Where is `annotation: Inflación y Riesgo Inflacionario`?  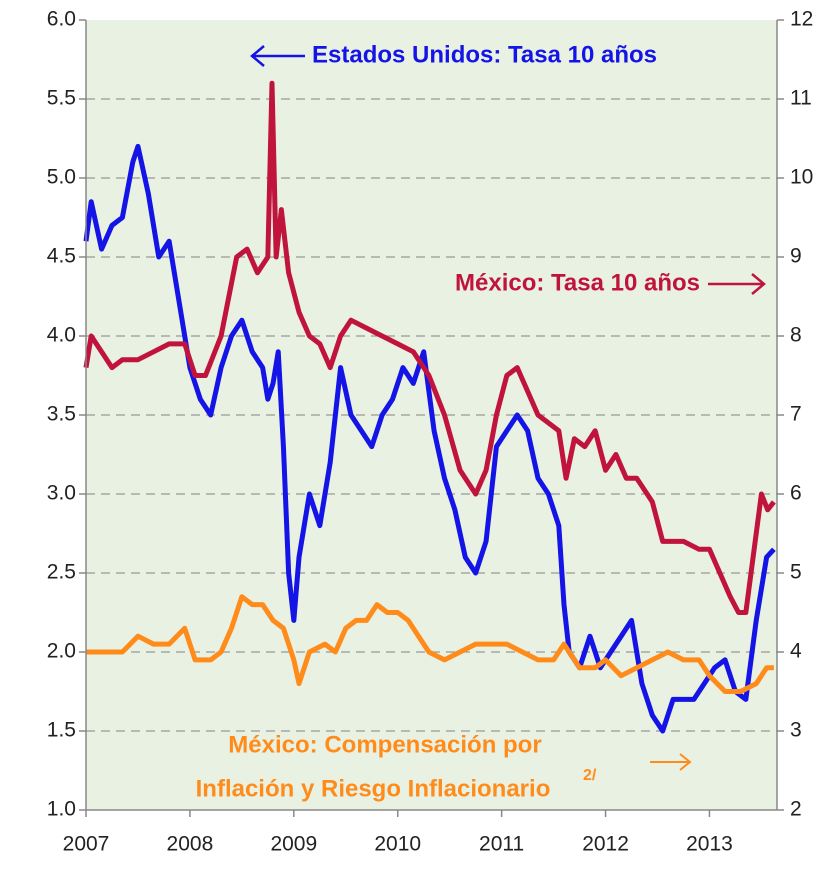 annotation: Inflación y Riesgo Inflacionario is located at coordinates (373, 788).